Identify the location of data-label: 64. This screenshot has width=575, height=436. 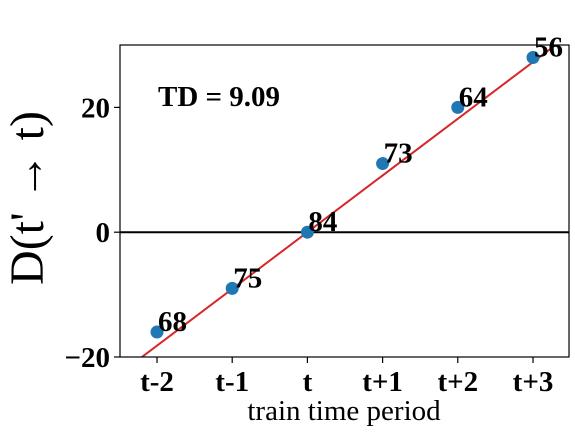
(473, 97).